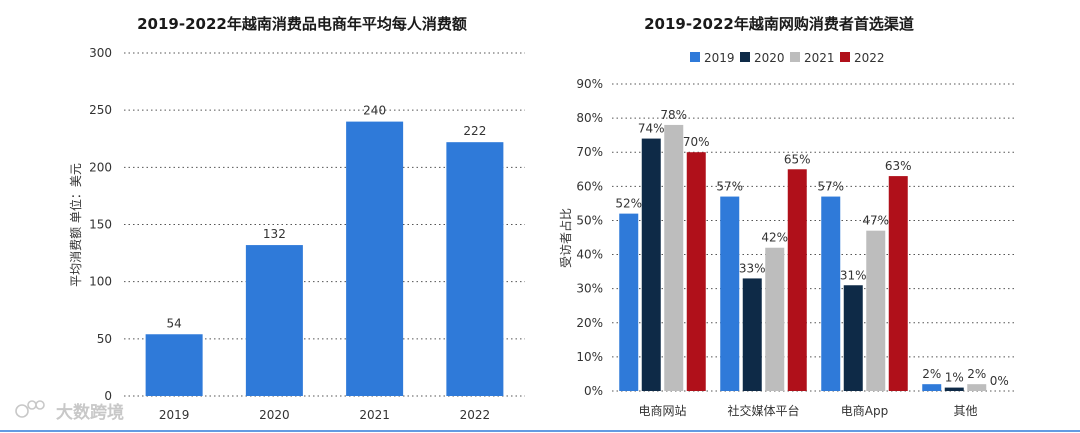  Describe the element at coordinates (90, 412) in the screenshot. I see `watermark-text: 大数跨境` at that location.